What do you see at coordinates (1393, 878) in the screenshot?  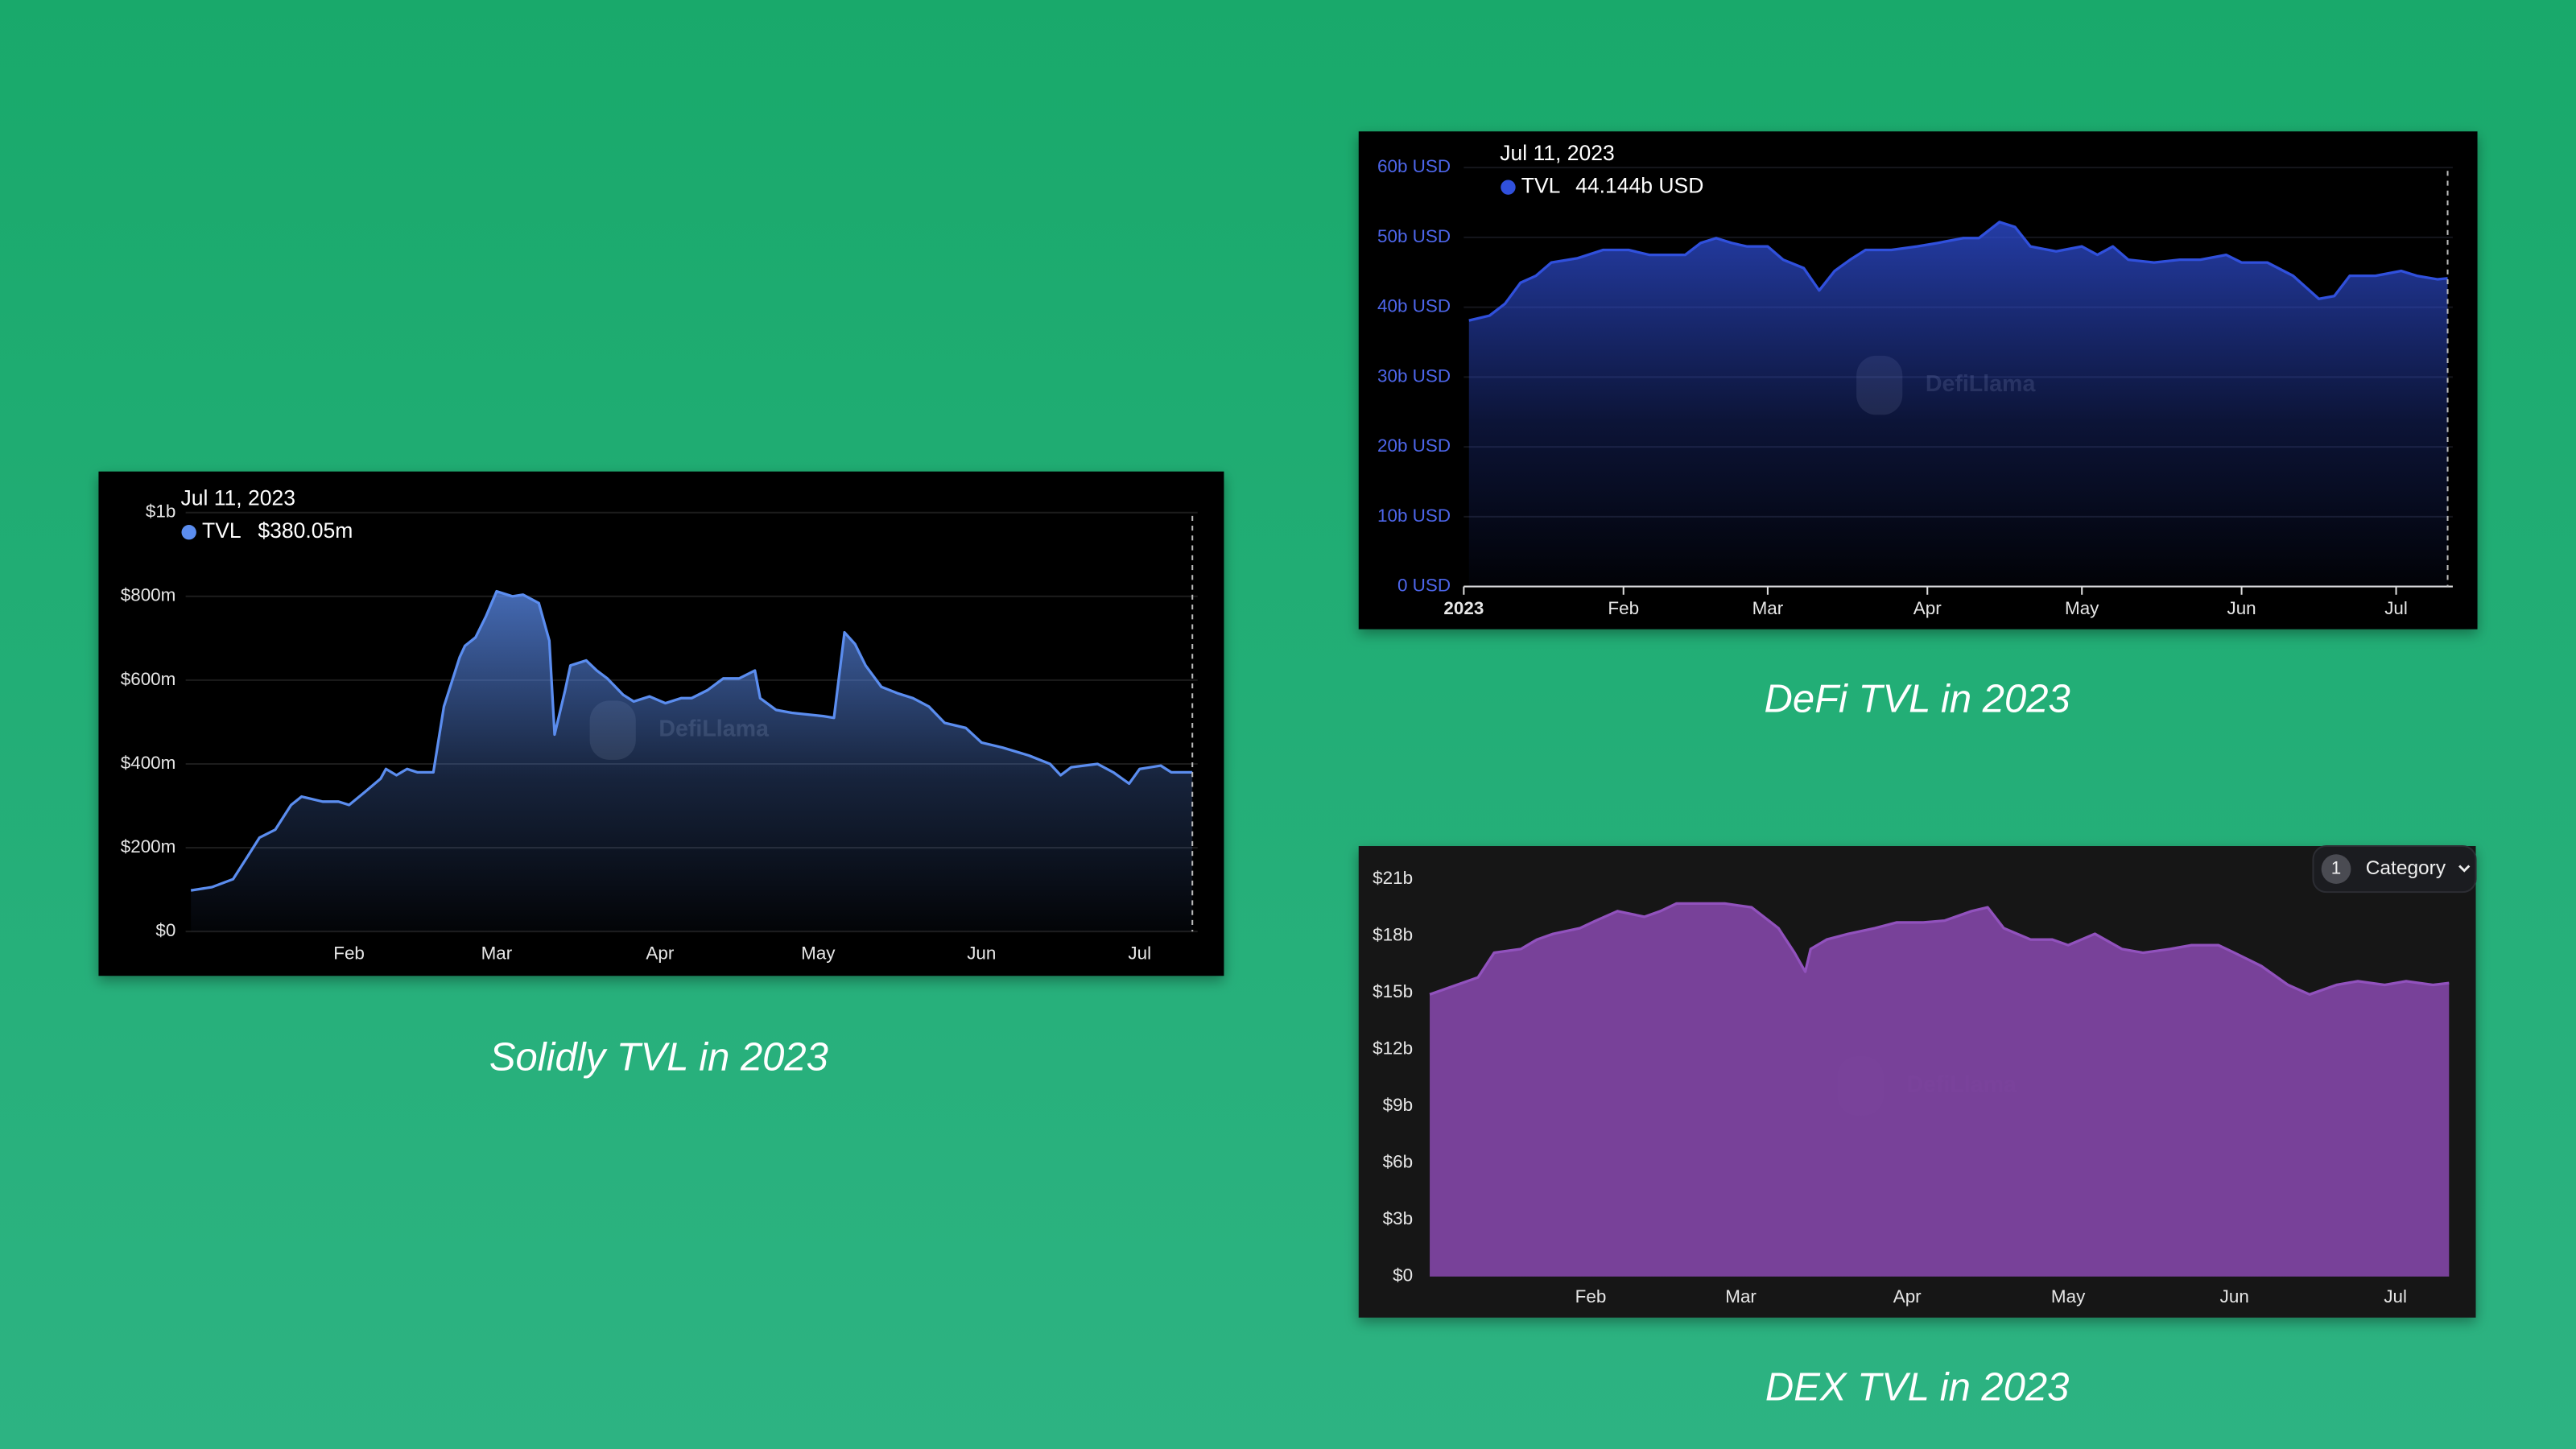 I see `y-tick-label: $21b` at bounding box center [1393, 878].